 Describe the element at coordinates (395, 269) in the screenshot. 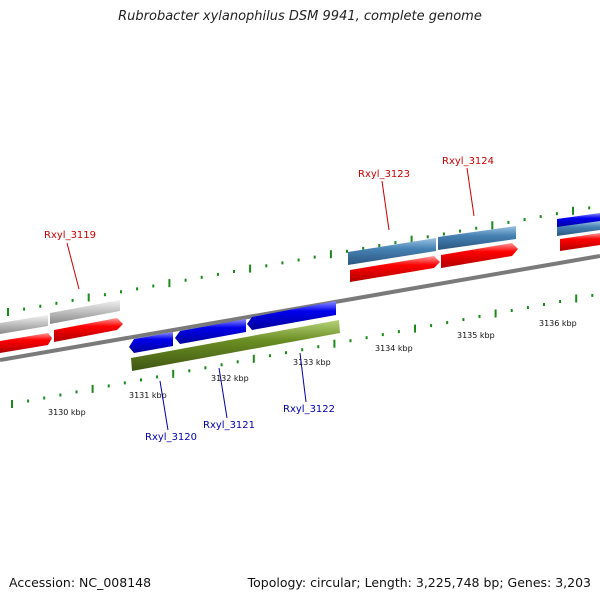

I see `gene-rxyl-3123-arrow` at that location.